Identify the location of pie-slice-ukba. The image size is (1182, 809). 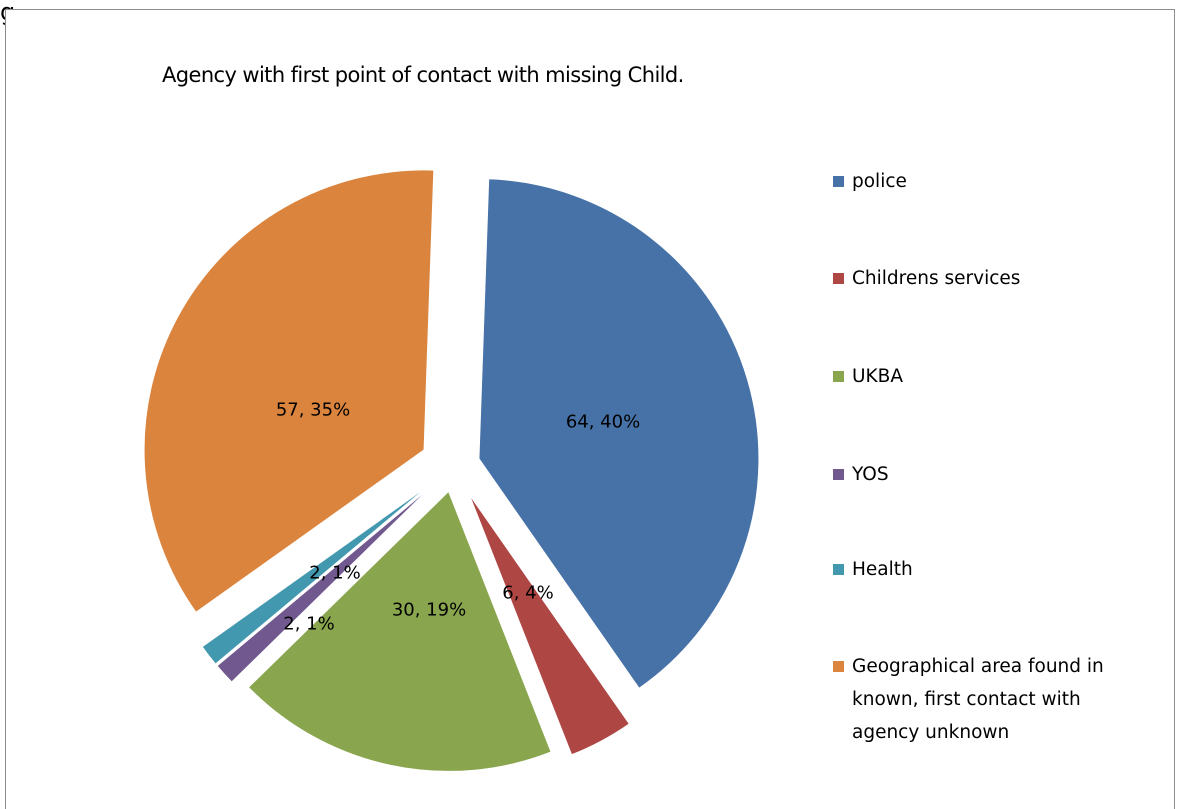
(399, 631).